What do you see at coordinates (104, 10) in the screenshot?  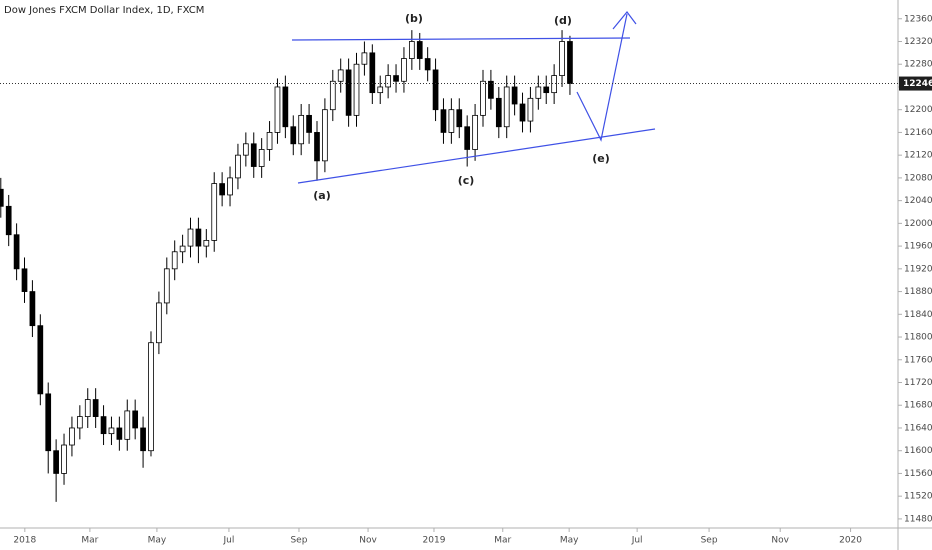 I see `chart-title: Dow Jones FXCM Dollar Index, 1D, FXCM` at bounding box center [104, 10].